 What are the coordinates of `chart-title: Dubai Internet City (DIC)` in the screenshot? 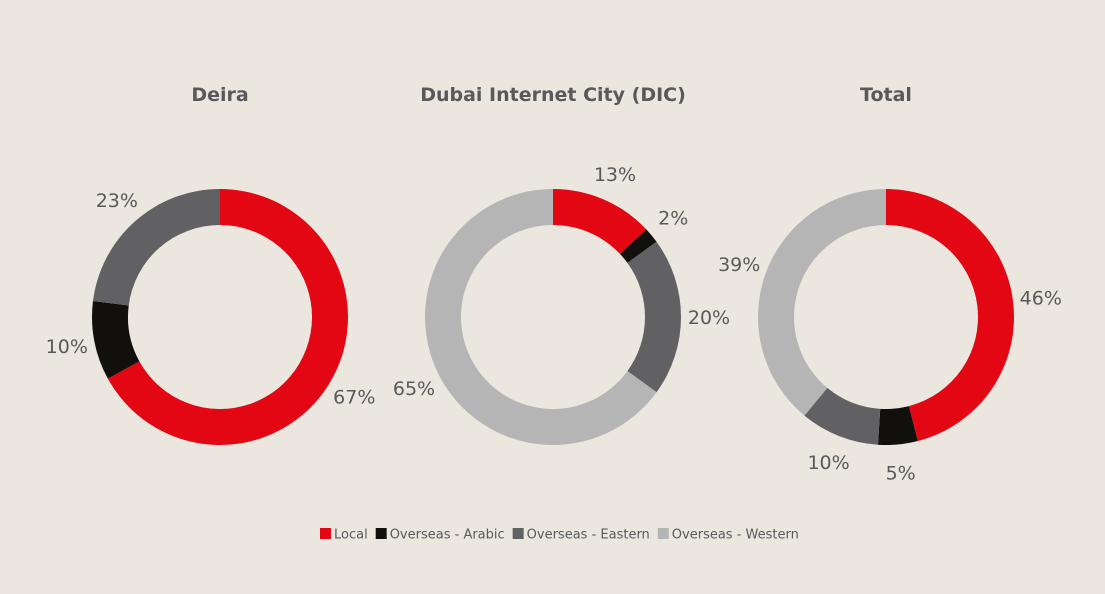 It's located at (553, 95).